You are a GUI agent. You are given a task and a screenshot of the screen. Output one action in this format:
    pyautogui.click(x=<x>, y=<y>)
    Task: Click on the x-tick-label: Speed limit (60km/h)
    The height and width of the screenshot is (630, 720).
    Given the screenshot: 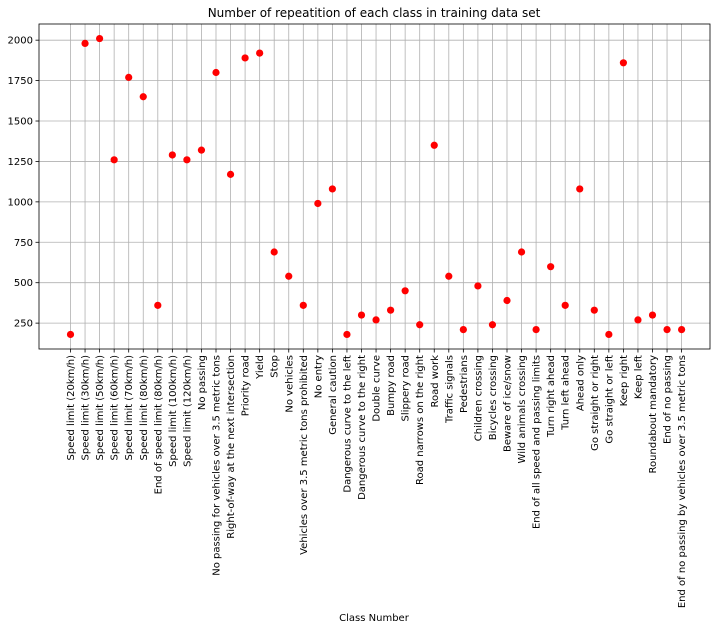 What is the action you would take?
    pyautogui.click(x=115, y=408)
    